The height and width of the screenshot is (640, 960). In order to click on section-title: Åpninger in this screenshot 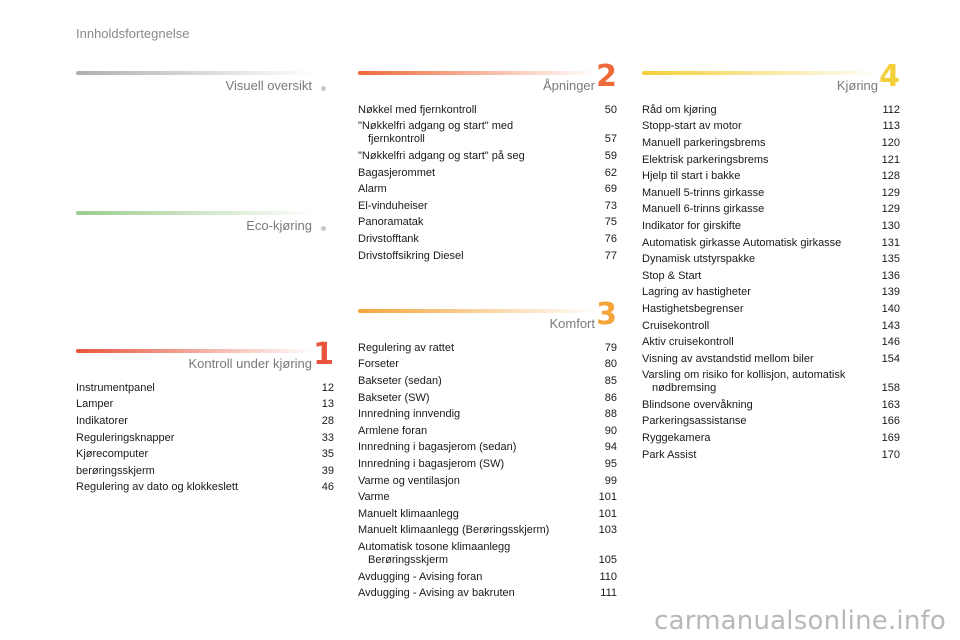, I will do `click(568, 85)`.